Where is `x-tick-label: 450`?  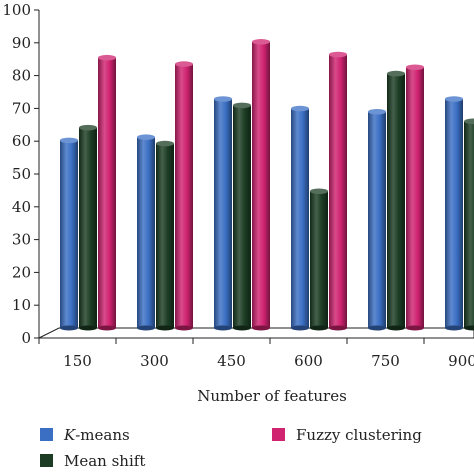 x-tick-label: 450 is located at coordinates (231, 361).